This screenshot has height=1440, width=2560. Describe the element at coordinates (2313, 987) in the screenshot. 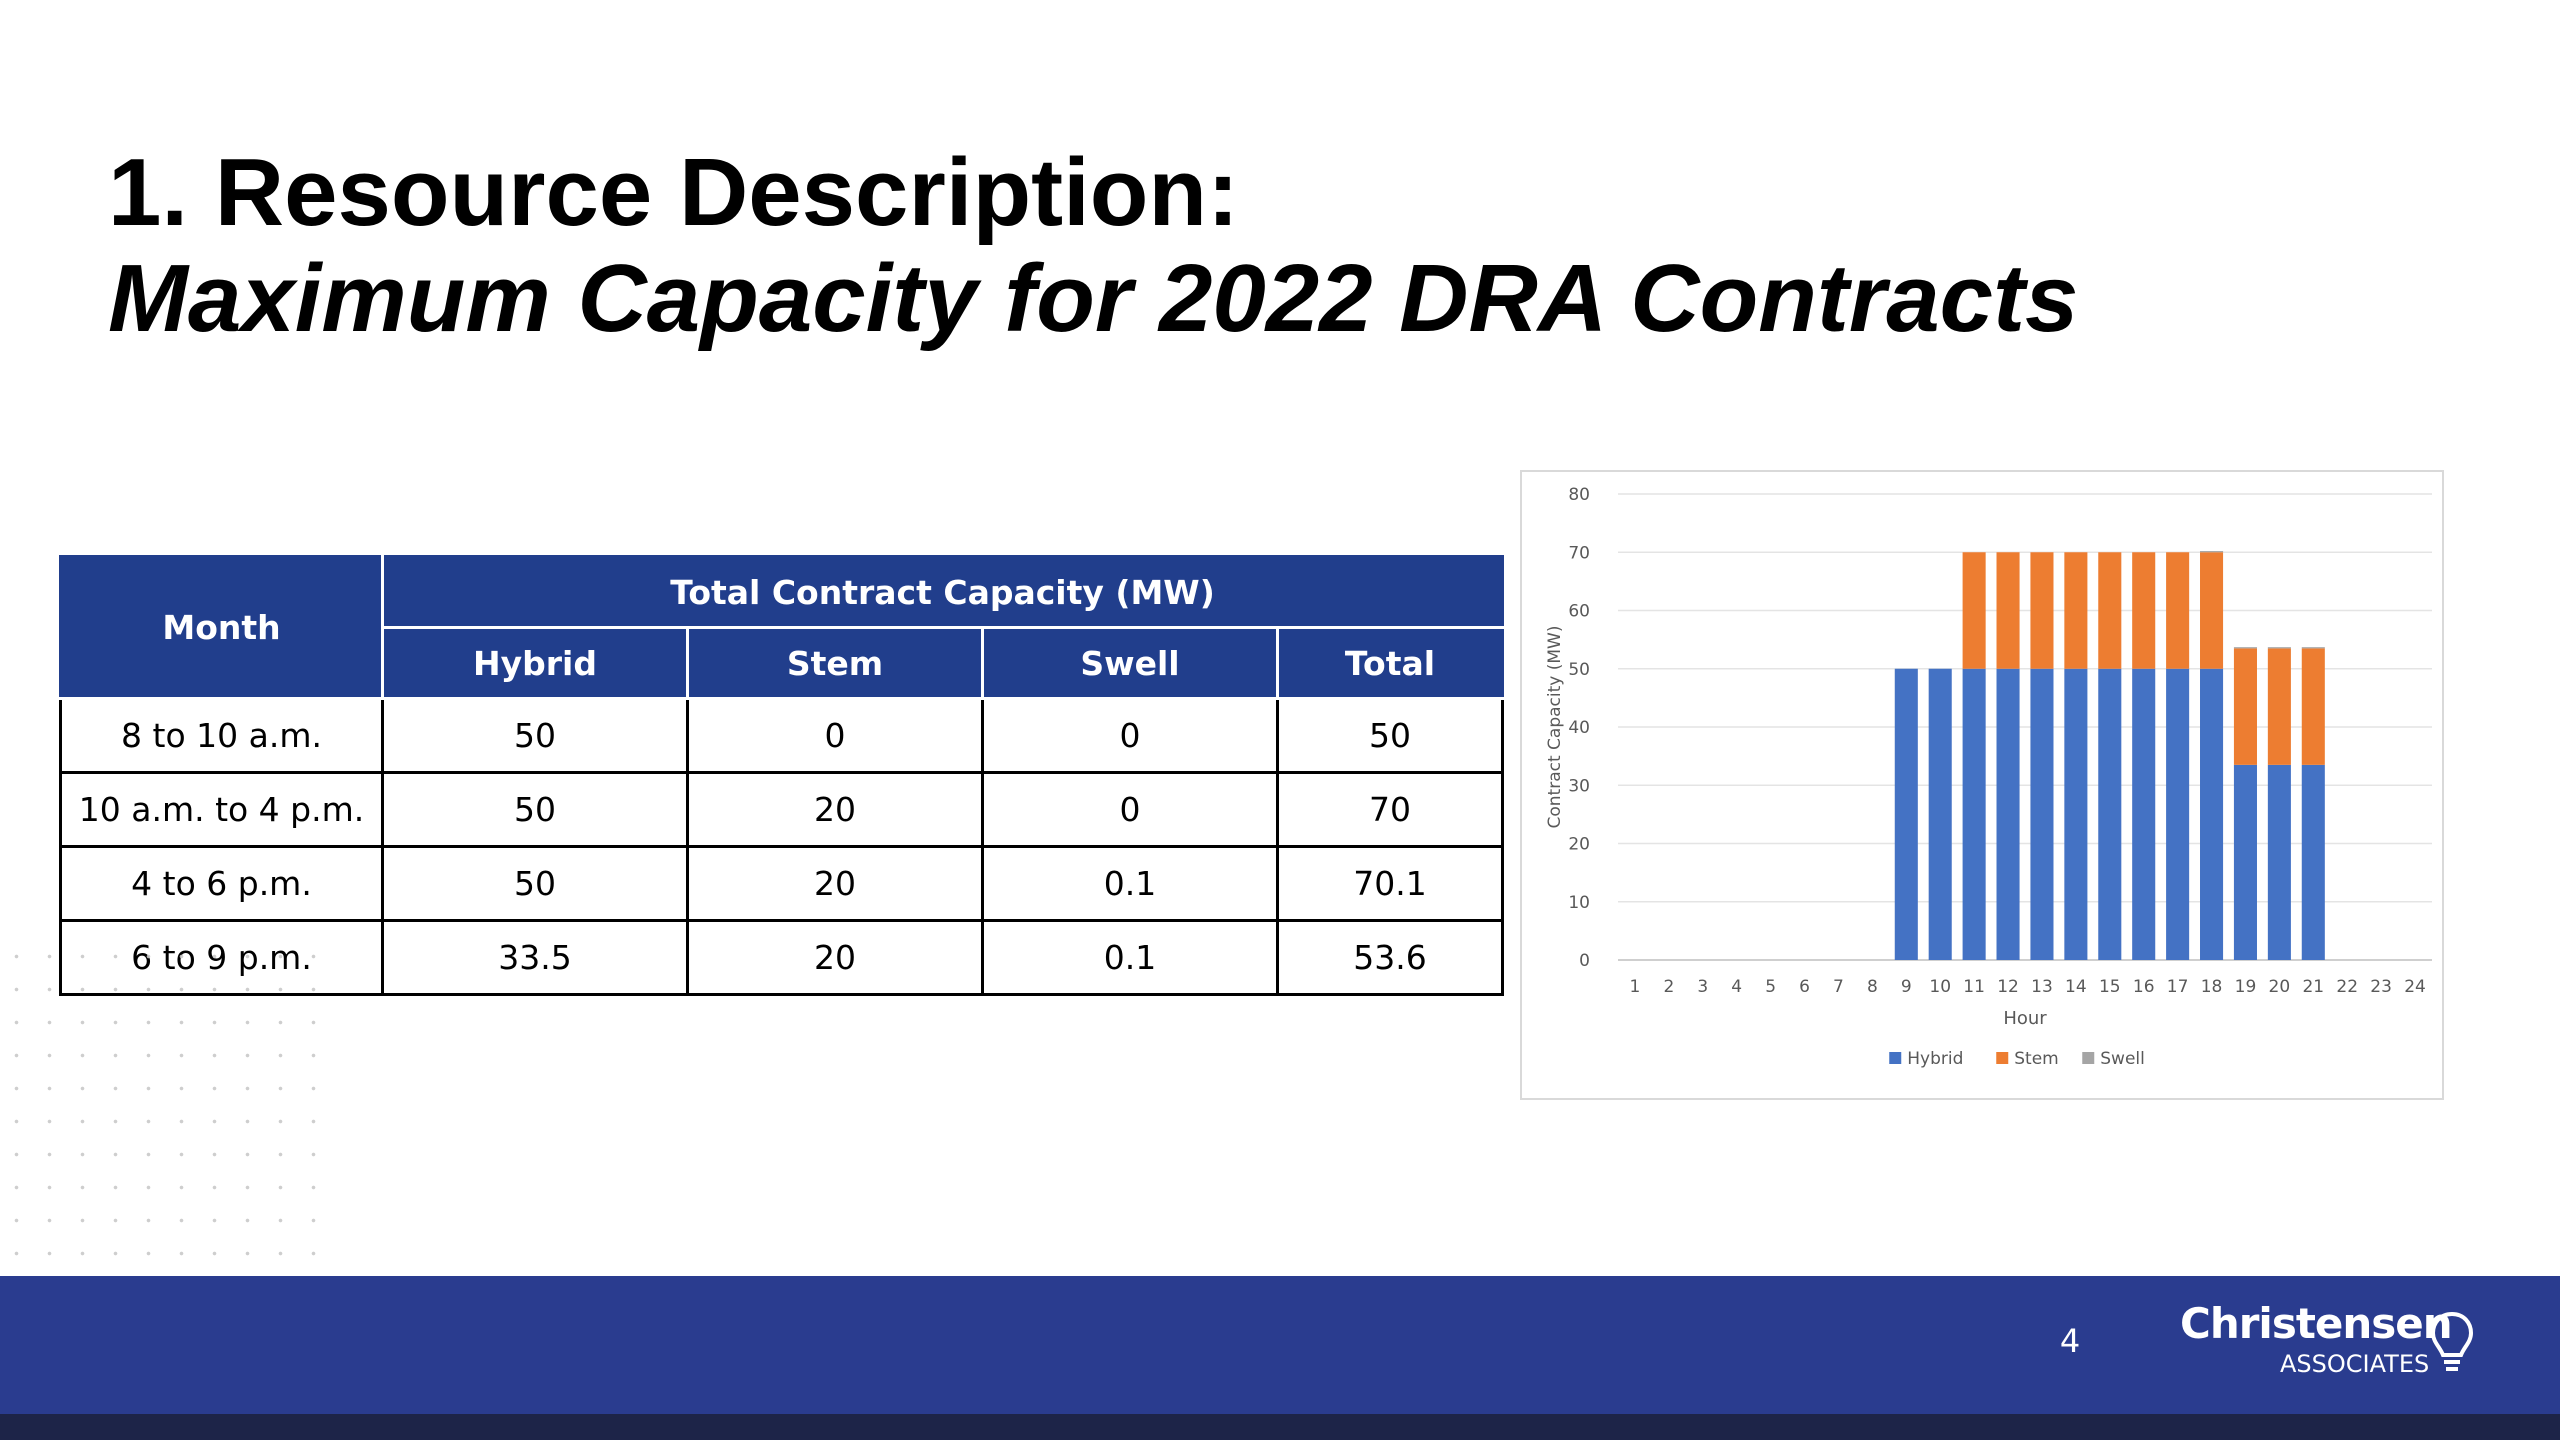

I see `x-tick-label: 21` at that location.